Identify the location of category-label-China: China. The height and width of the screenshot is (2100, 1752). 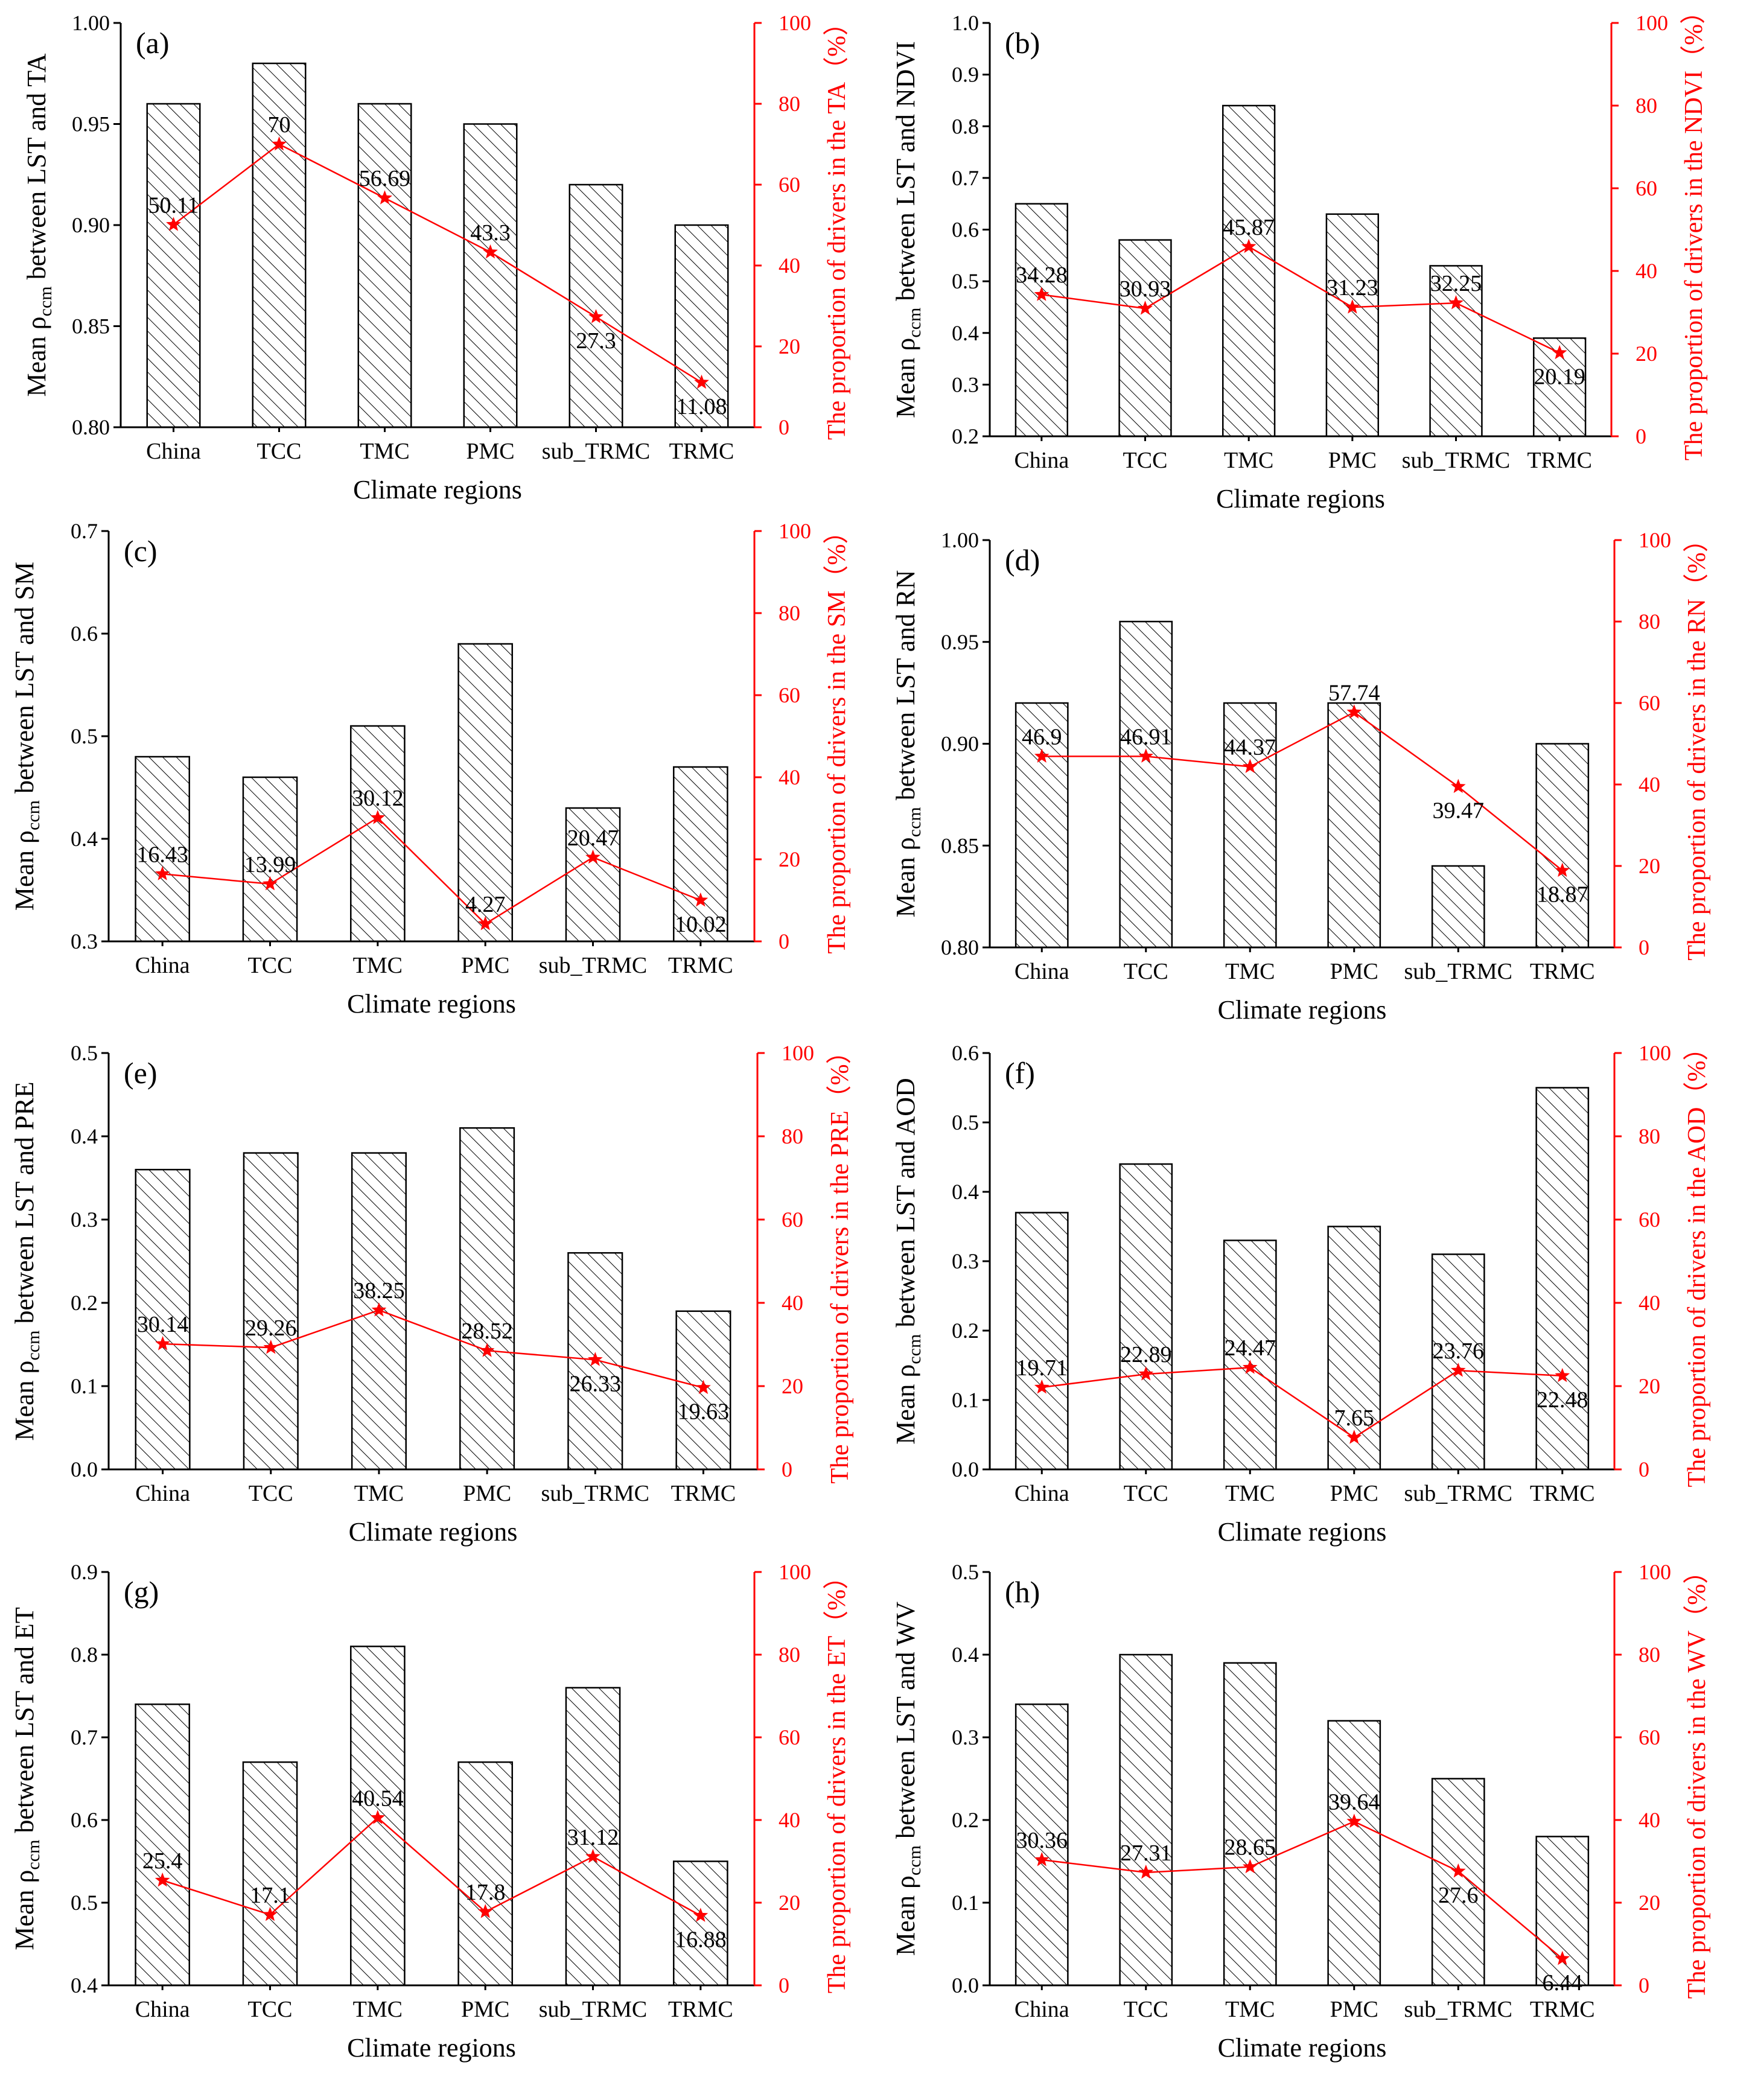
(163, 1494).